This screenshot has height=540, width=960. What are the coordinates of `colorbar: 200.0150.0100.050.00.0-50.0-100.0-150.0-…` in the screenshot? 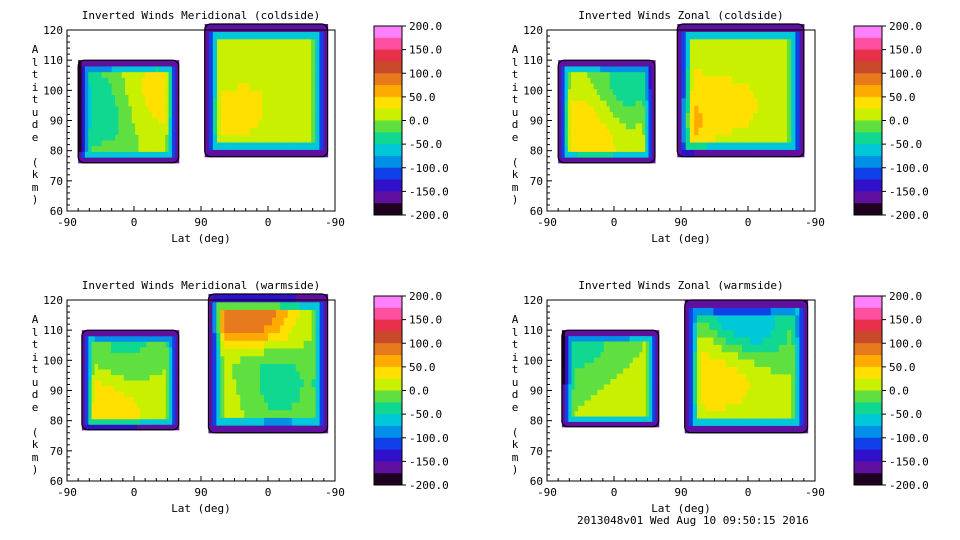 It's located at (891, 121).